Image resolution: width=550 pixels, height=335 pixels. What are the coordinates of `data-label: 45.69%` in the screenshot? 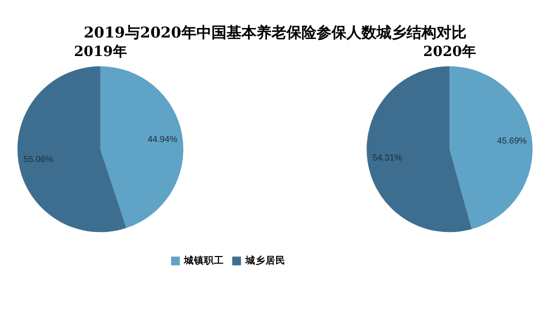 It's located at (512, 140).